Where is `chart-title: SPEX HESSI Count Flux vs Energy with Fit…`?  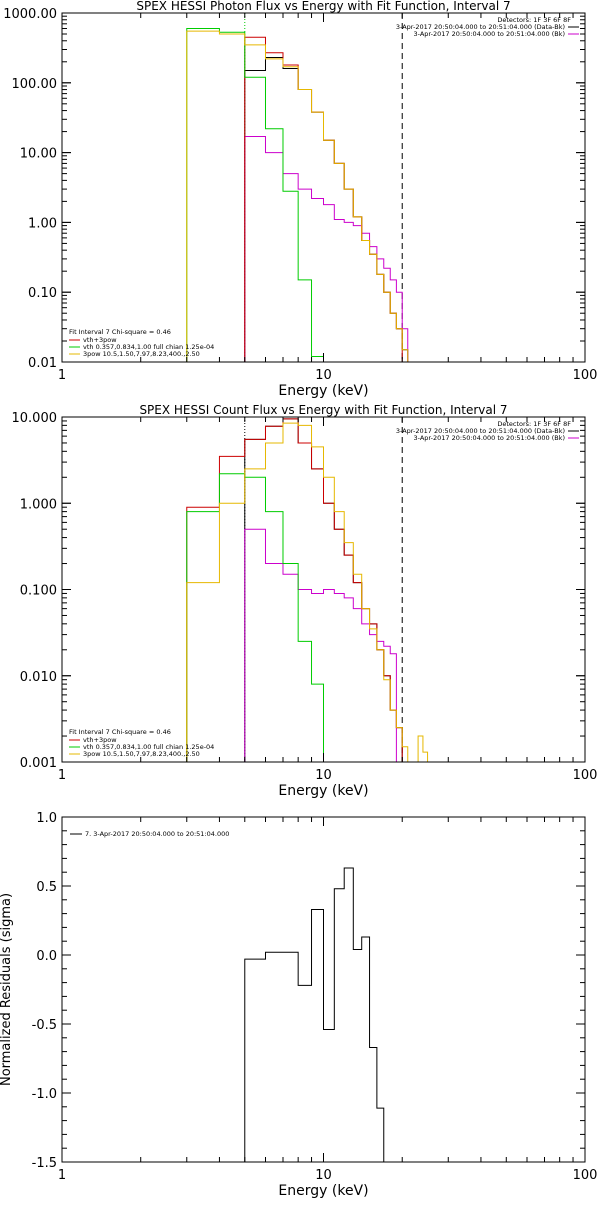 chart-title: SPEX HESSI Count Flux vs Energy with Fit… is located at coordinates (323, 410).